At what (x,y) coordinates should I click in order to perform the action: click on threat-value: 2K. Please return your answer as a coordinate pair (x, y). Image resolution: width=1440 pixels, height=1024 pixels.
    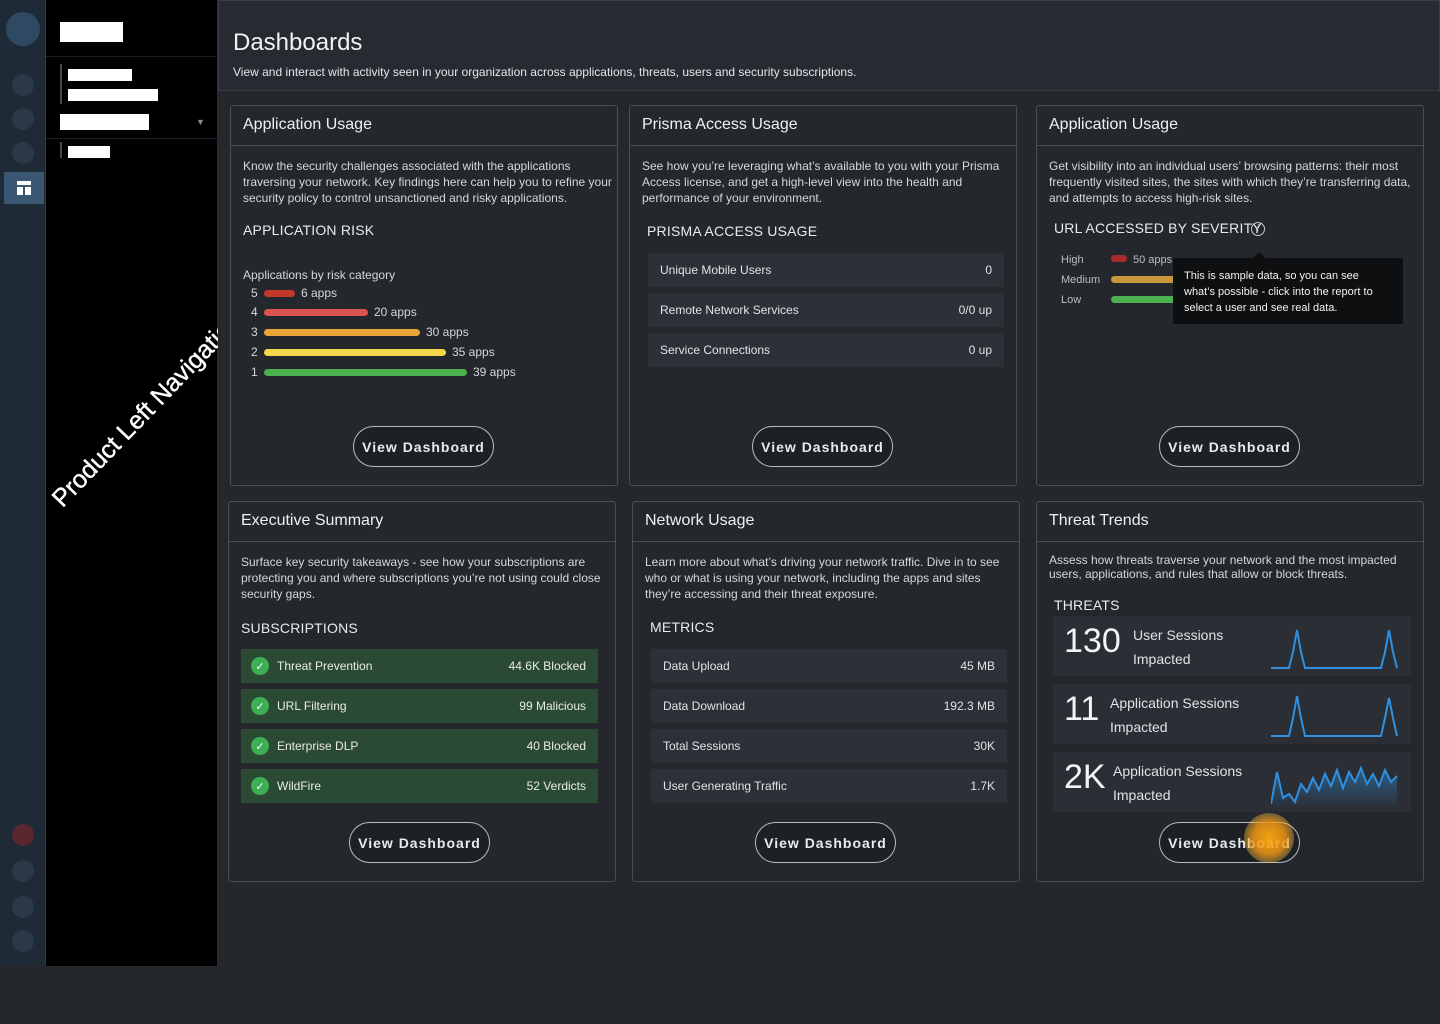
    Looking at the image, I should click on (1085, 777).